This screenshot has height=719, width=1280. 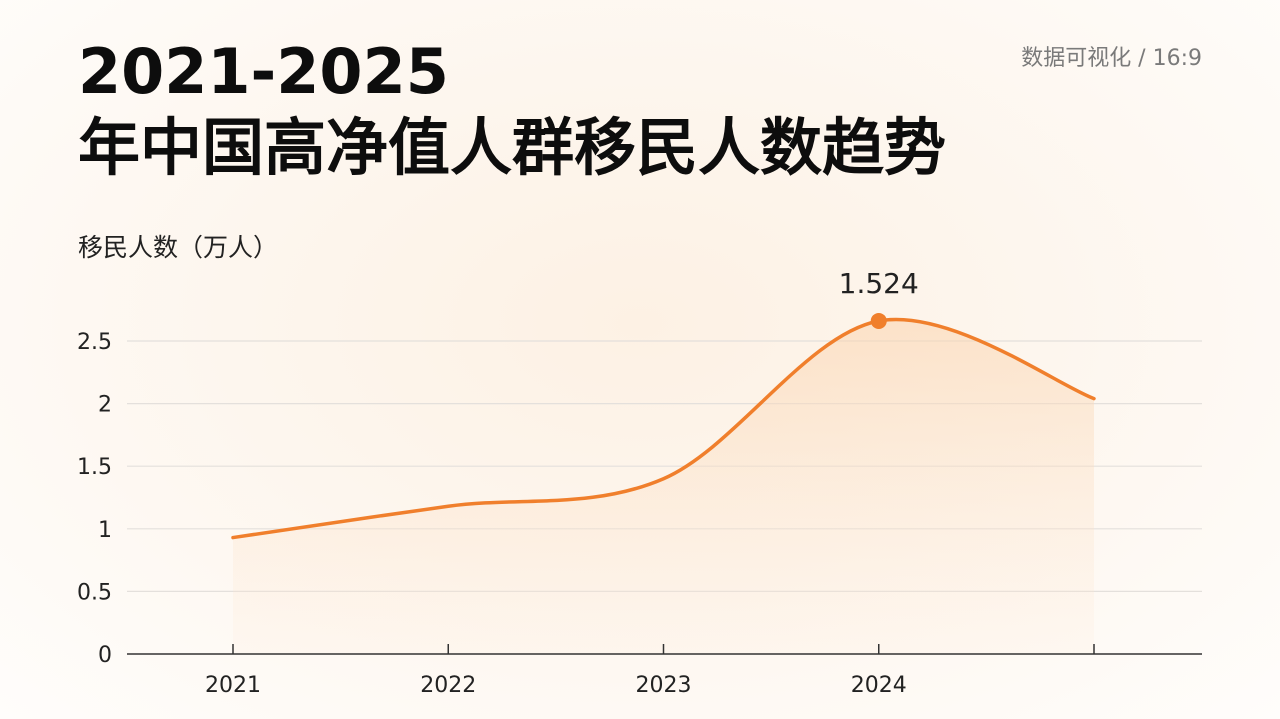 What do you see at coordinates (94, 467) in the screenshot?
I see `y-tick-label: 1.5` at bounding box center [94, 467].